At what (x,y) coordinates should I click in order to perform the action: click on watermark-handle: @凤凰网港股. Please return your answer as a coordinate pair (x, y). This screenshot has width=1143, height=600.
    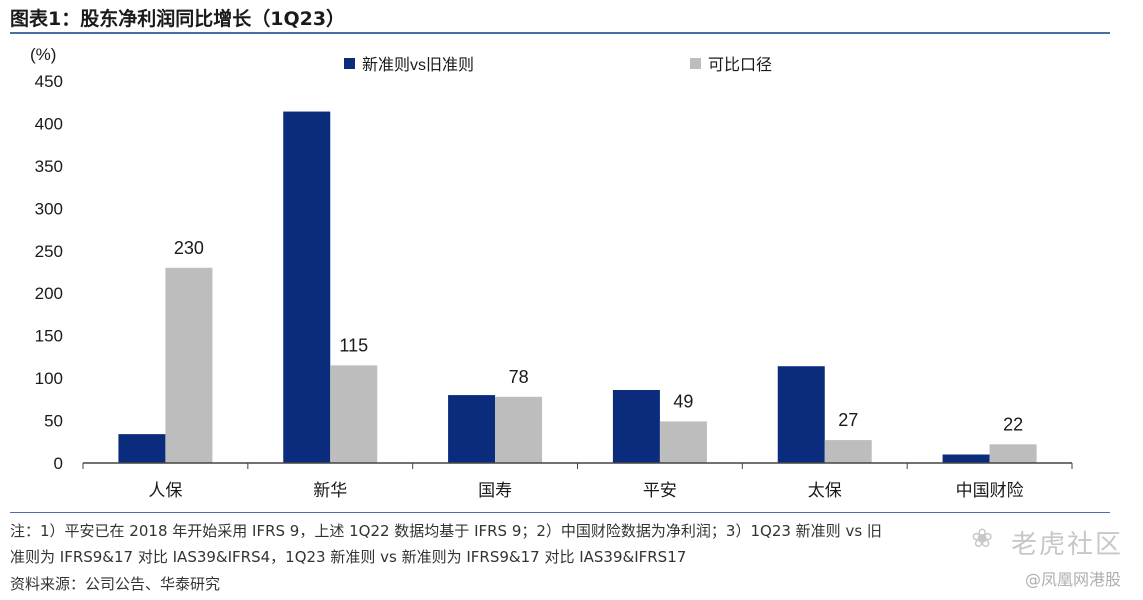
    Looking at the image, I should click on (1072, 579).